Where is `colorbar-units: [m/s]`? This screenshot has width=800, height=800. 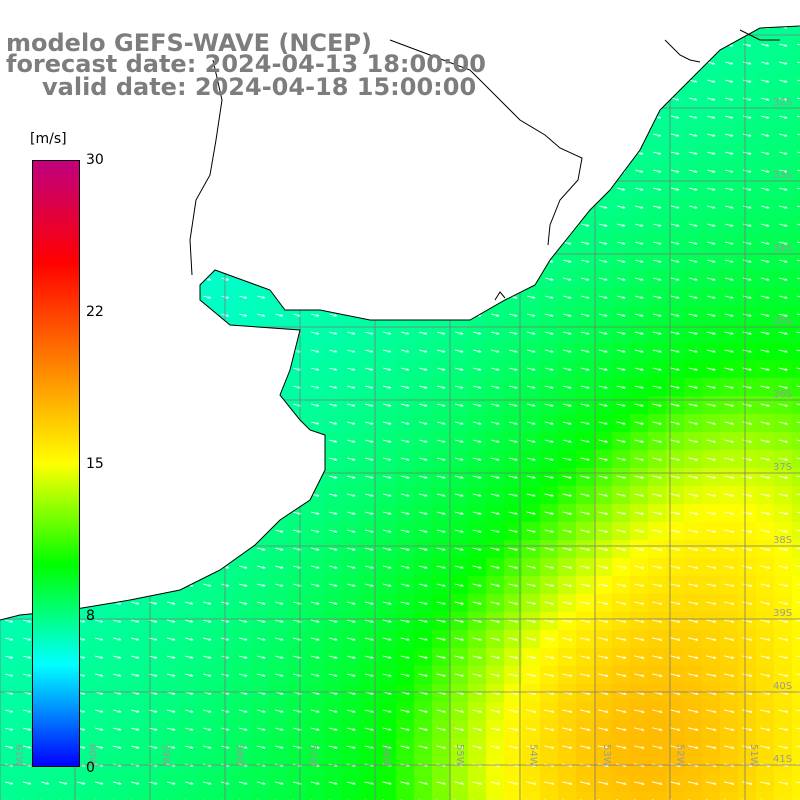
colorbar-units: [m/s] is located at coordinates (48, 139).